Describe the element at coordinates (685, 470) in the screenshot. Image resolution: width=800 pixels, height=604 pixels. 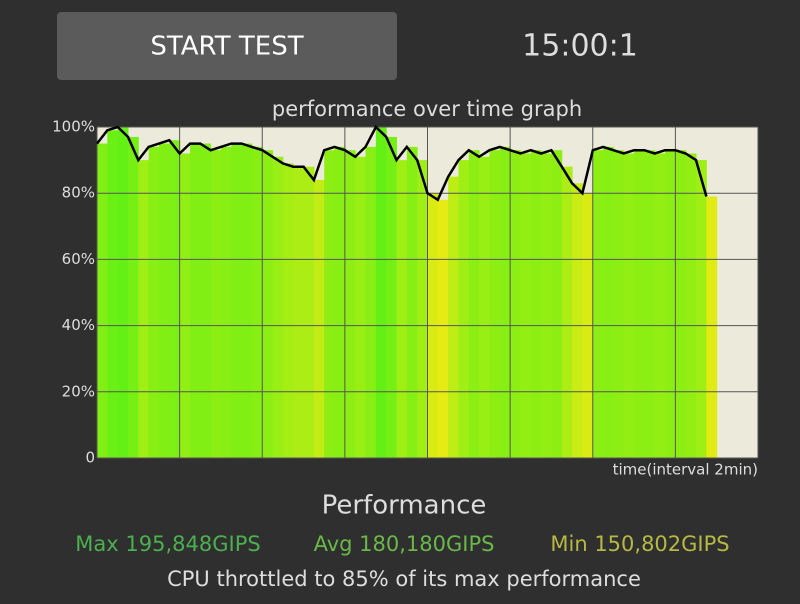
I see `x-axis-label: time(interval 2min)` at that location.